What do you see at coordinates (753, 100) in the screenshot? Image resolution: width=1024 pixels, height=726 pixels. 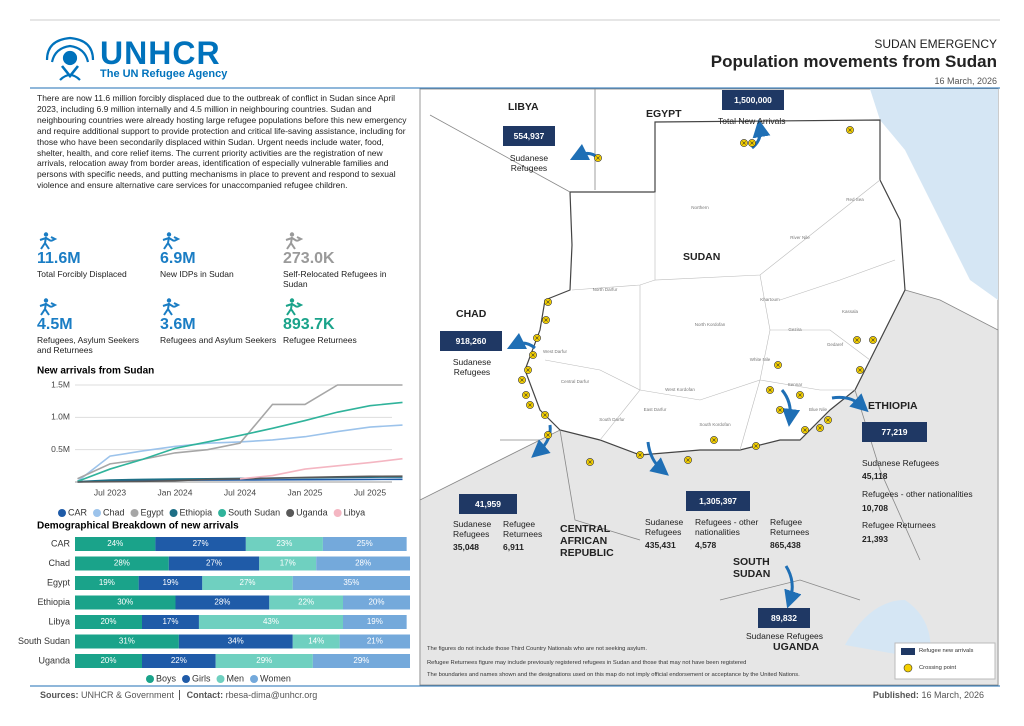 I see `country-total: 1,500,000` at bounding box center [753, 100].